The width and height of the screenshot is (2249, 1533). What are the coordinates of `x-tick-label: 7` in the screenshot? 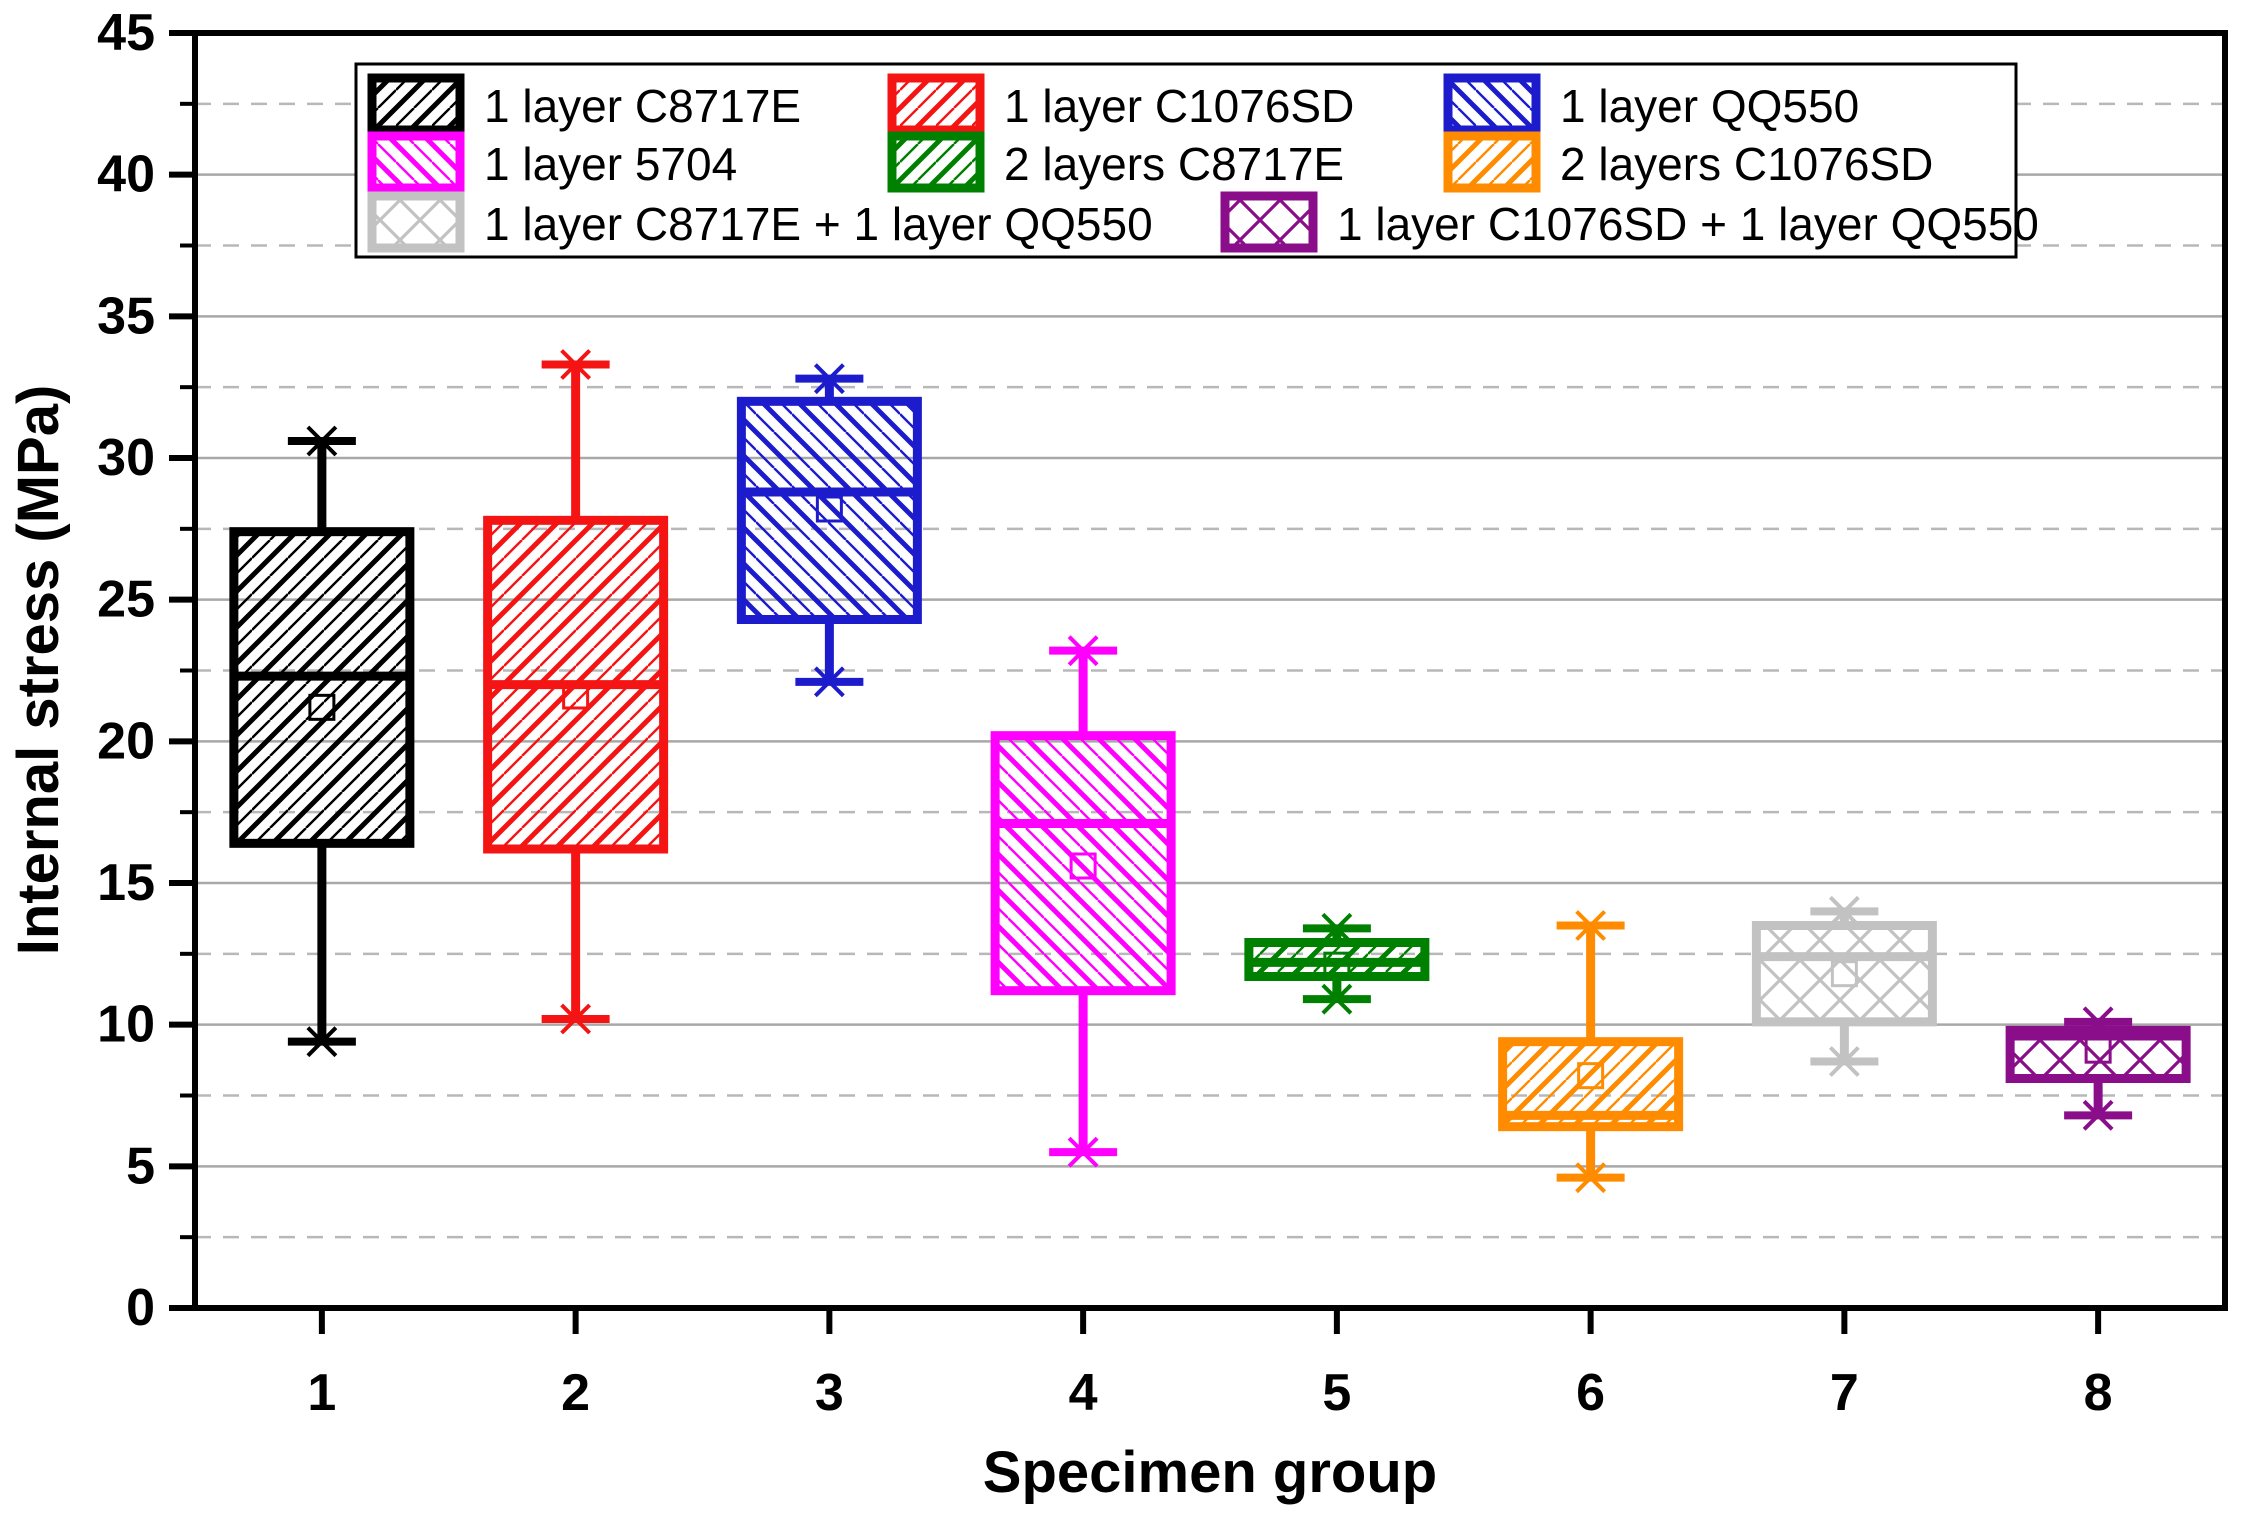 It's located at (1844, 1393).